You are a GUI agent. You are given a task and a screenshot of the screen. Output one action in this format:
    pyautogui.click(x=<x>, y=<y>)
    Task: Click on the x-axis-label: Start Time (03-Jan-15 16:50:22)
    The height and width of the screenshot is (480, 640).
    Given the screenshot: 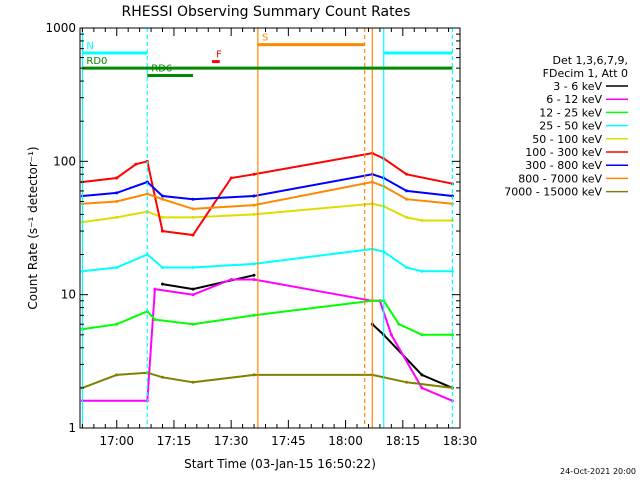 What is the action you would take?
    pyautogui.click(x=280, y=464)
    